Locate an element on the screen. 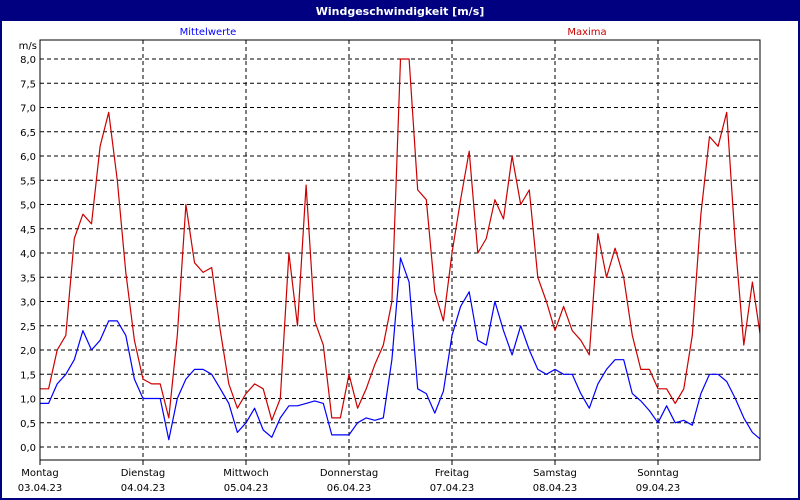 This screenshot has height=500, width=800. x-tick-day: Donnerstag is located at coordinates (349, 473).